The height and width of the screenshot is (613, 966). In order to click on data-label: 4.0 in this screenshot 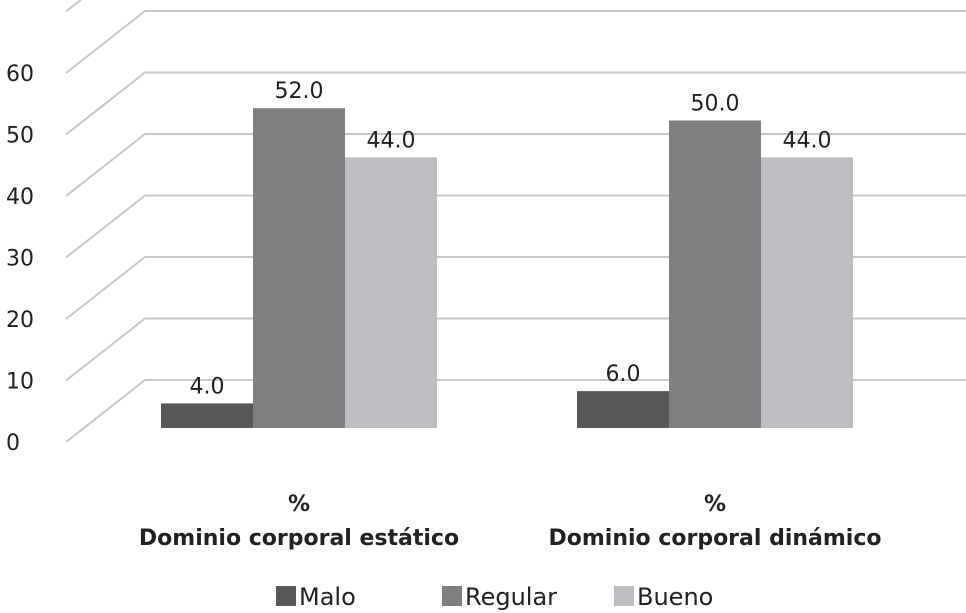, I will do `click(207, 386)`.